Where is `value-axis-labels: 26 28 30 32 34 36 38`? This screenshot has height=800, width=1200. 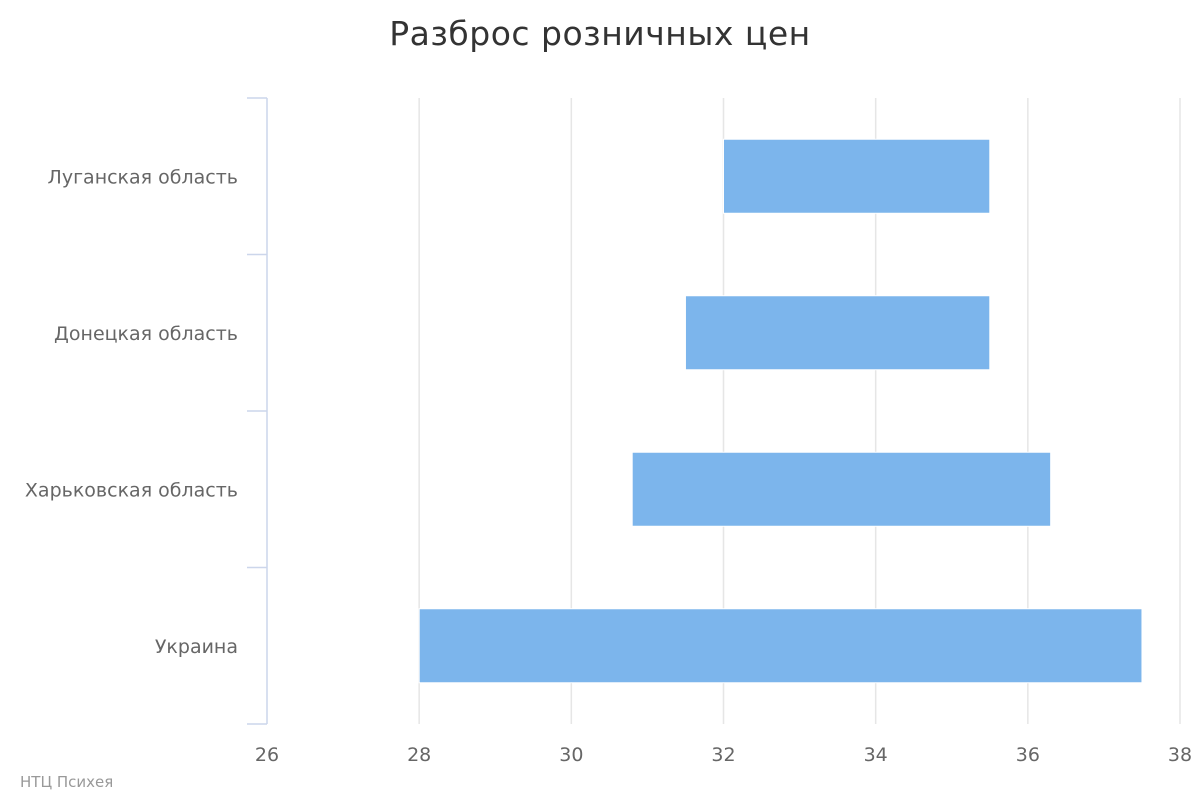
value-axis-labels: 26 28 30 32 34 36 38 is located at coordinates (723, 755).